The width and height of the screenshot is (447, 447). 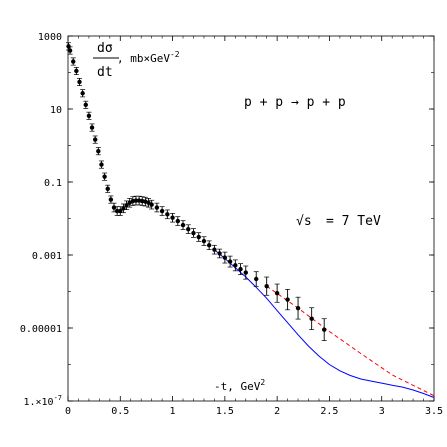 What do you see at coordinates (350, 341) in the screenshot?
I see `dashed-curve` at bounding box center [350, 341].